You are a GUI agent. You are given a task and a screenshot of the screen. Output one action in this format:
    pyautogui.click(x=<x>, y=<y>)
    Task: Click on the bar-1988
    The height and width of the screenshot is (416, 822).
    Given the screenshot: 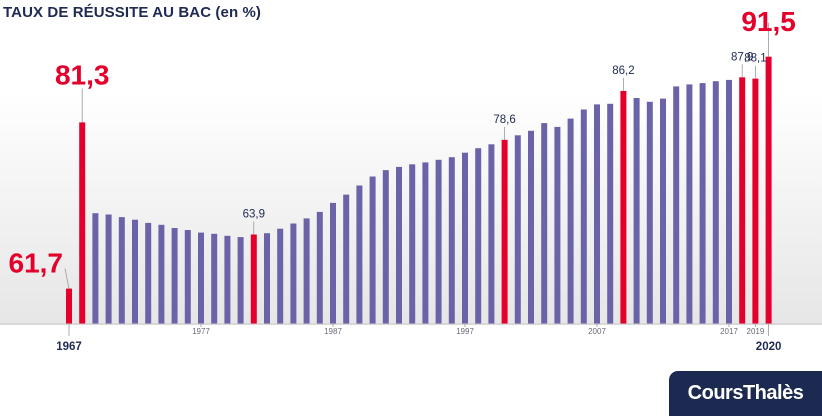 What is the action you would take?
    pyautogui.click(x=346, y=259)
    